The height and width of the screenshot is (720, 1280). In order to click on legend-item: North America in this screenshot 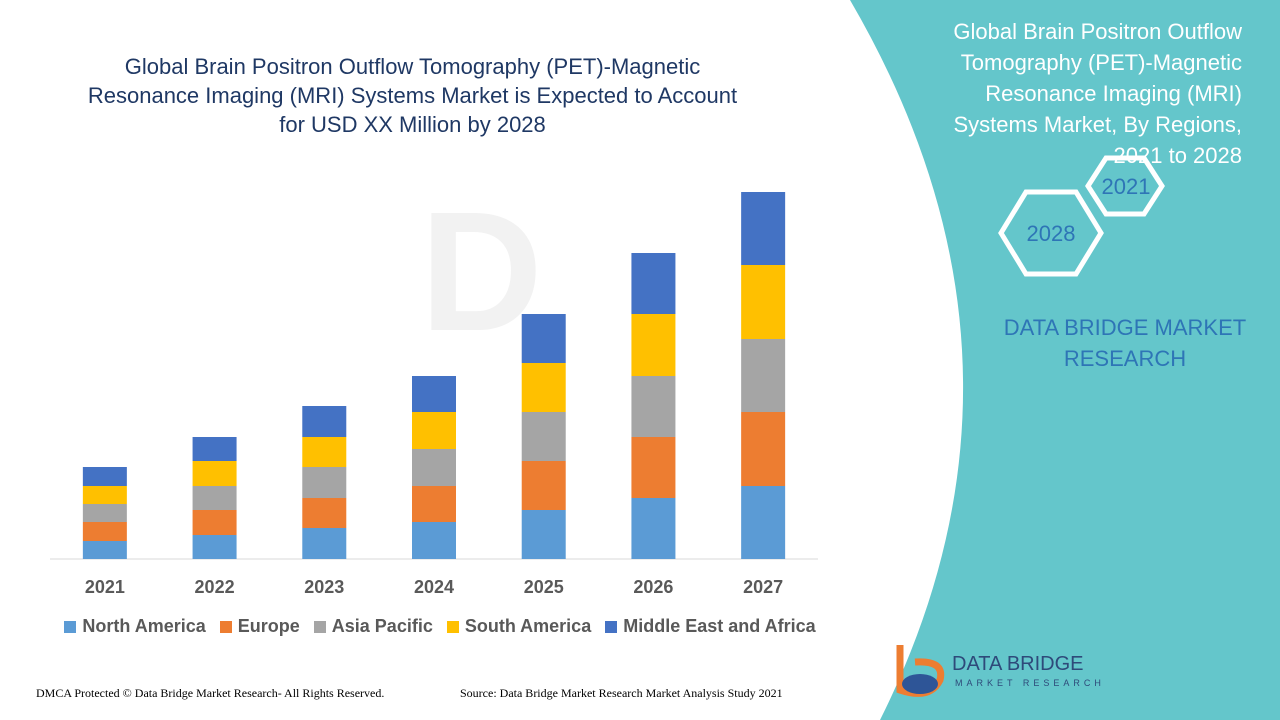, I will do `click(135, 626)`.